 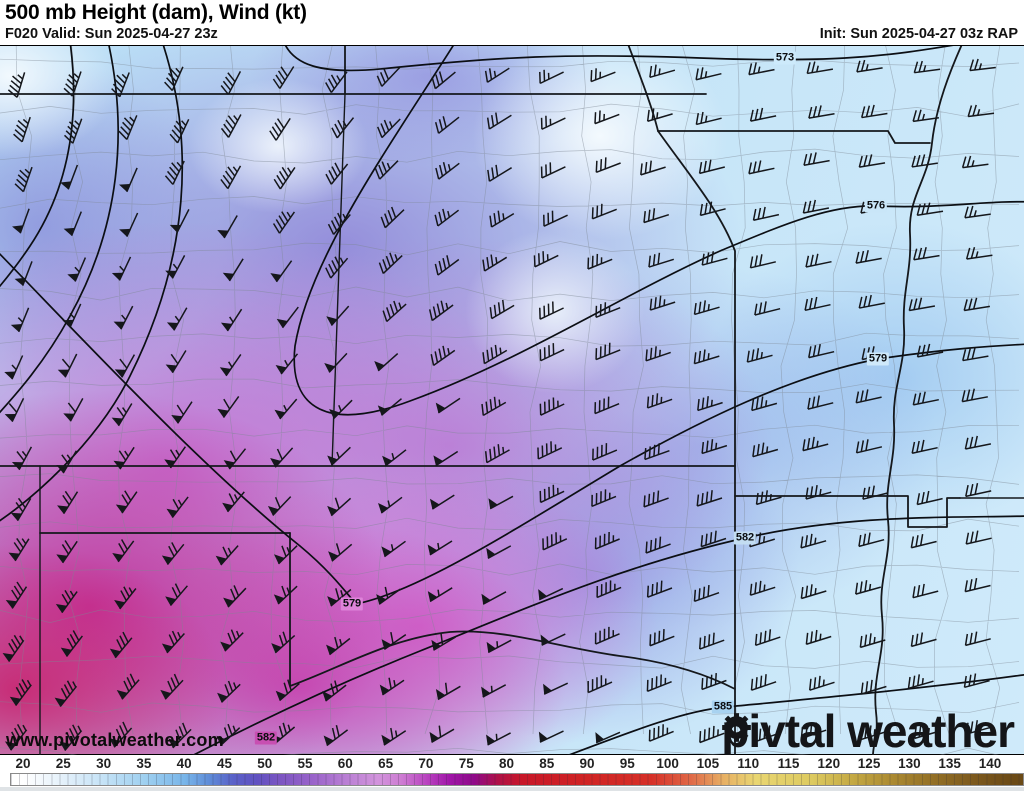 I want to click on colorbar-tick-label: 70, so click(x=426, y=763).